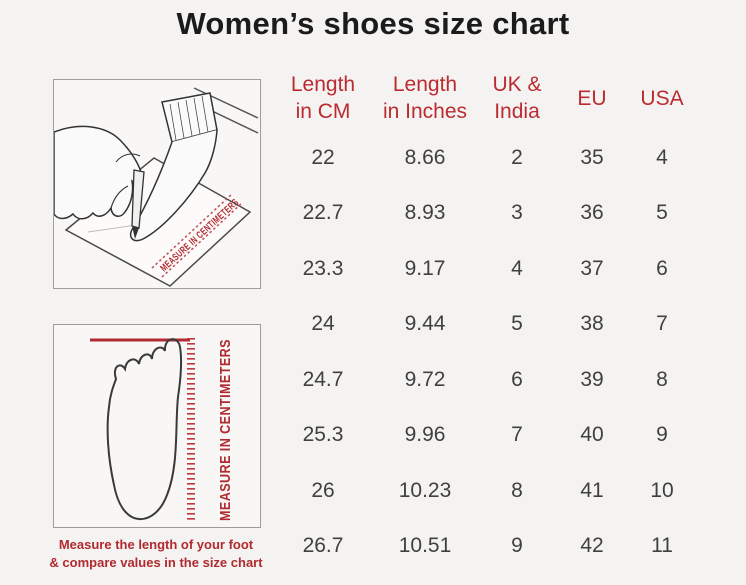  Describe the element at coordinates (323, 324) in the screenshot. I see `table-cell: 24` at that location.